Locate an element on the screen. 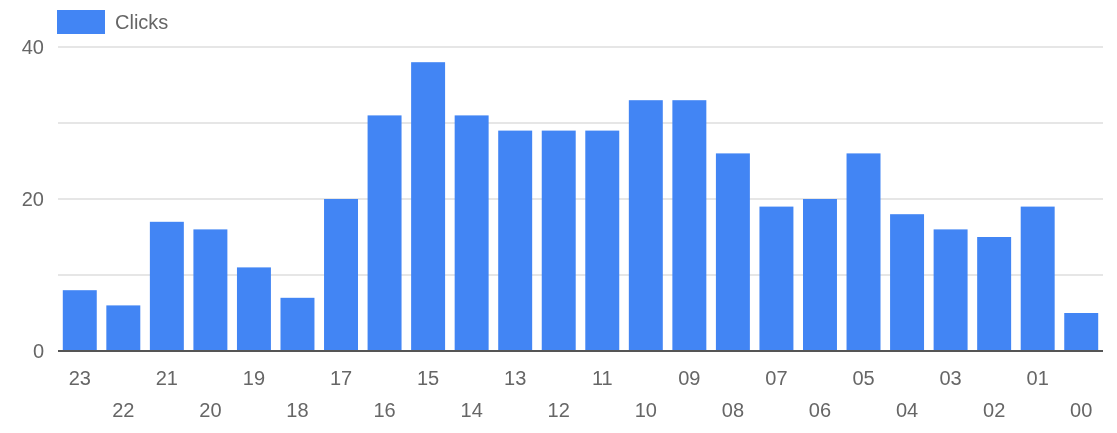  x-tick-label: 18 is located at coordinates (297, 410).